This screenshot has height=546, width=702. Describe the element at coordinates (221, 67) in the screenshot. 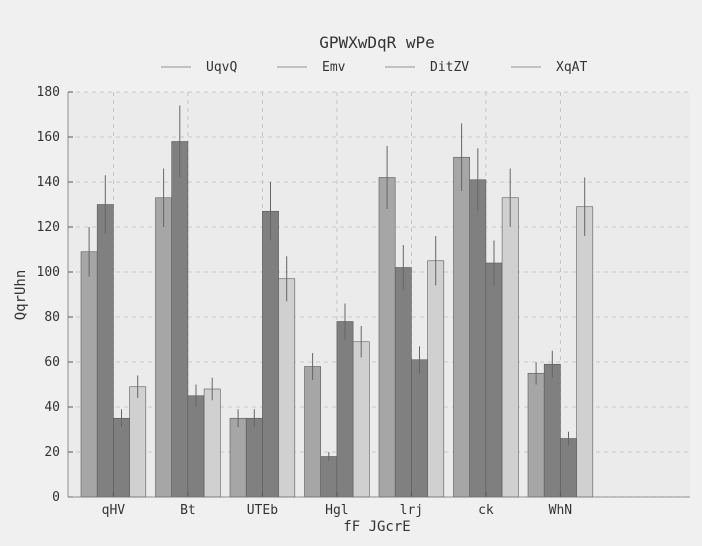

I see `legend-label: UqvQ` at that location.